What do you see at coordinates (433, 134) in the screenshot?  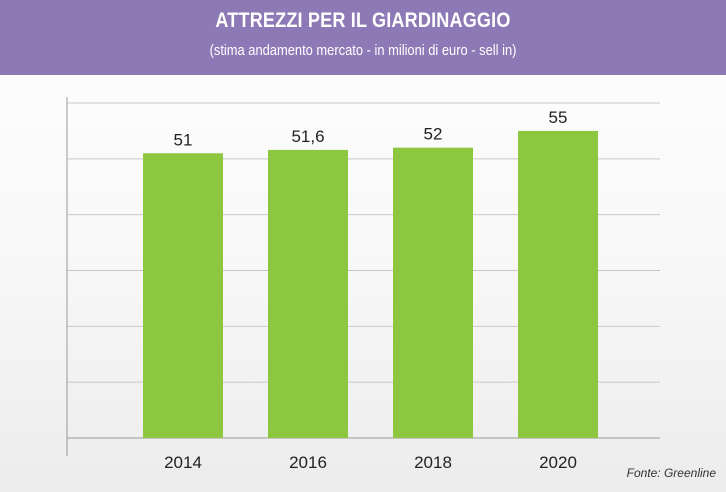 I see `data-label-2018: 52` at bounding box center [433, 134].